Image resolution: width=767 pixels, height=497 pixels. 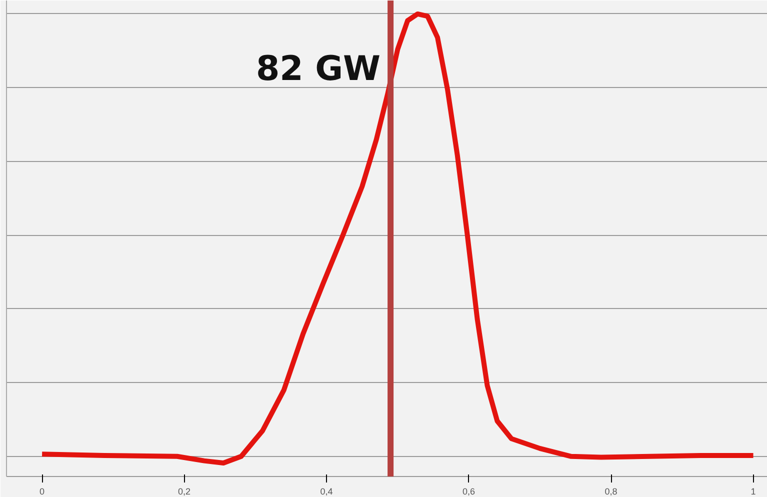 I want to click on x-tick-label: 0, so click(x=42, y=491).